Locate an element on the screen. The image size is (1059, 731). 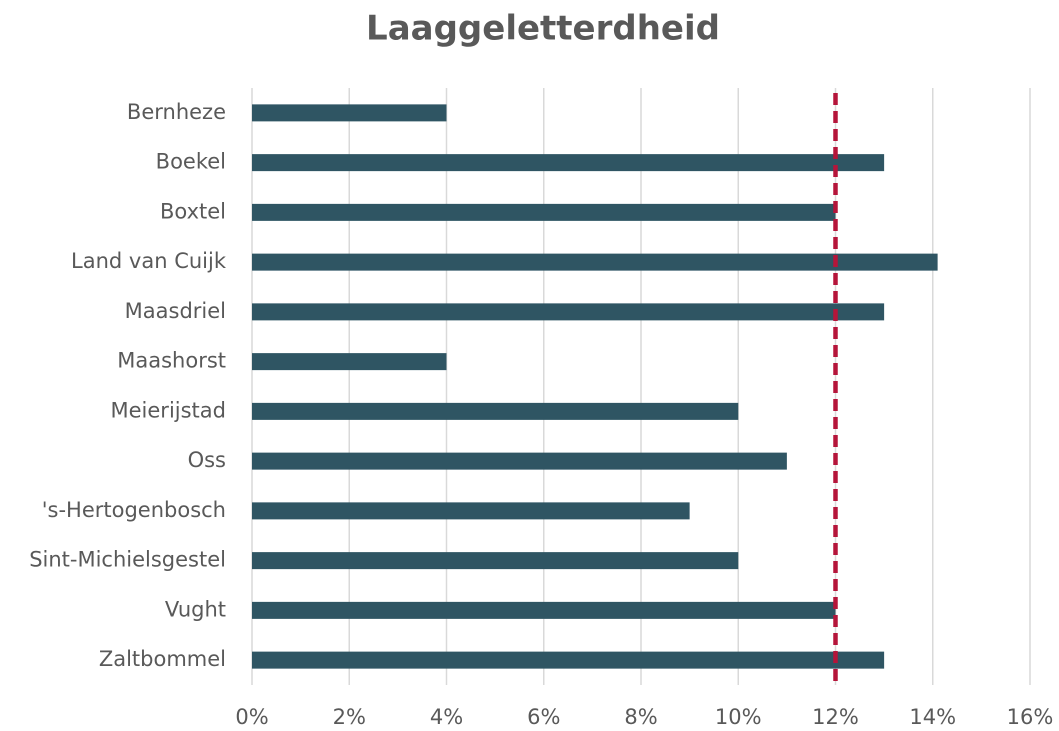
y-tick-label: Sint-Michielsgestel is located at coordinates (127, 560).